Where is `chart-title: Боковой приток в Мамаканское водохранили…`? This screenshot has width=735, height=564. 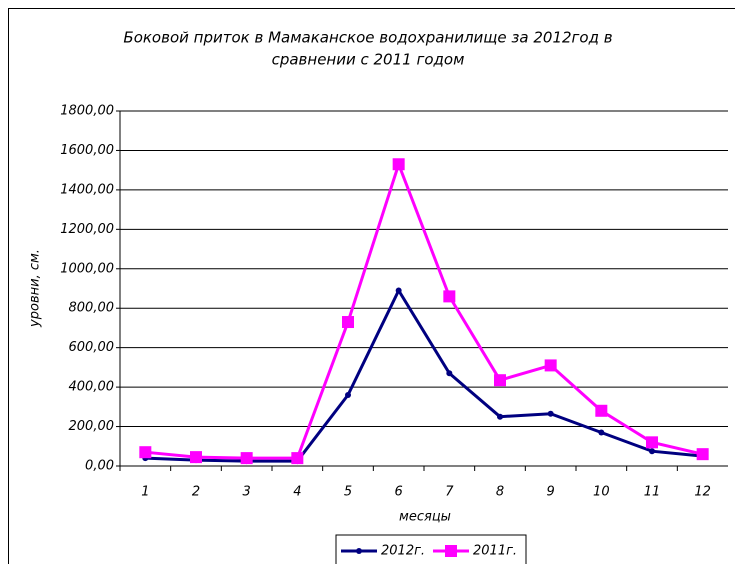
chart-title: Боковой приток в Мамаканское водохранили… is located at coordinates (367, 38).